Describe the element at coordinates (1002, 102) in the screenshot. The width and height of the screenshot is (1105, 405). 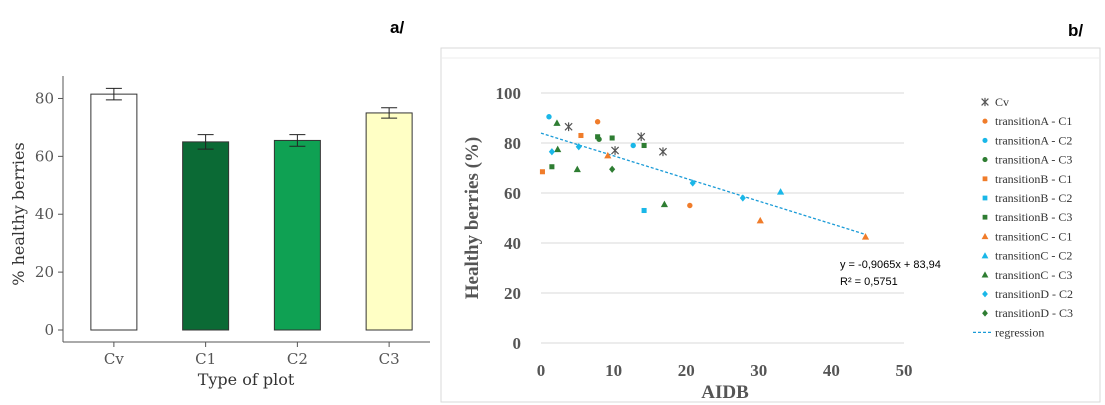
I see `legend-label-0: Cv` at that location.